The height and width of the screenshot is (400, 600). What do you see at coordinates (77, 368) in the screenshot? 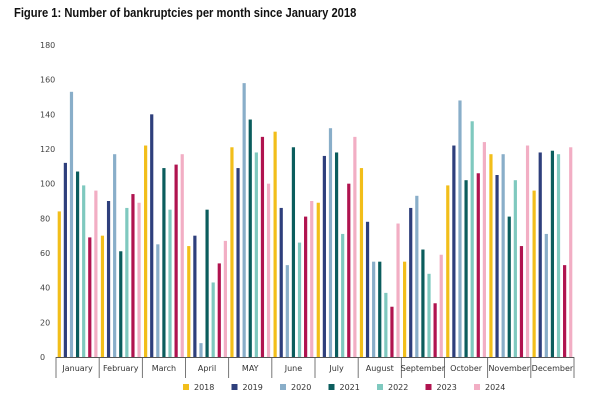
I see `x-tick-label: January` at bounding box center [77, 368].